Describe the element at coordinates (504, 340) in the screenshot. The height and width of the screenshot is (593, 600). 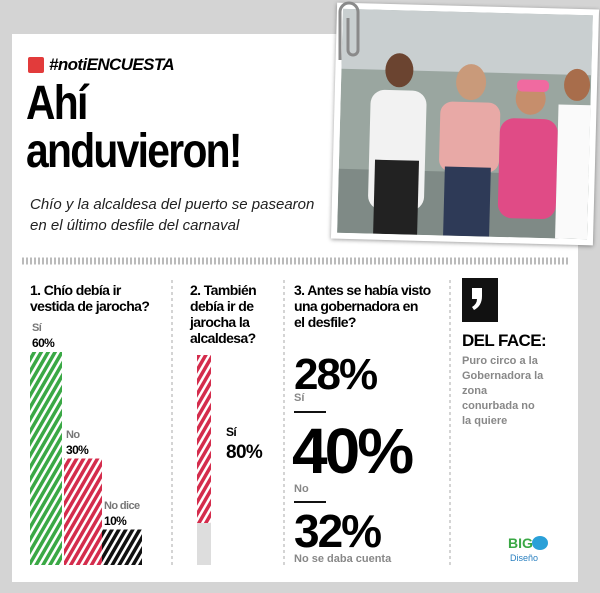
I see `quote-title: DEL FACE:` at that location.